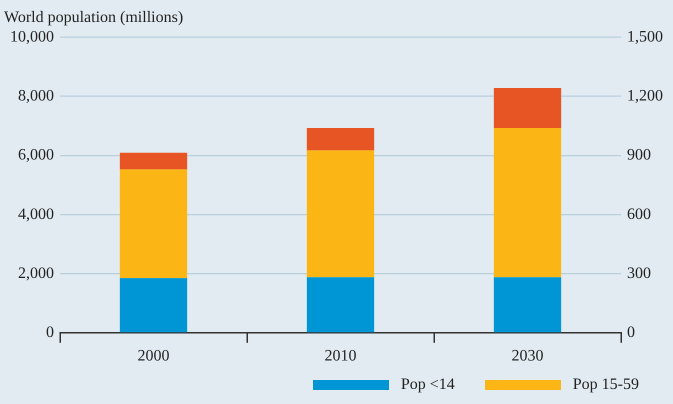 This screenshot has height=404, width=673. What do you see at coordinates (36, 96) in the screenshot?
I see `y-tick-label: 8,000` at bounding box center [36, 96].